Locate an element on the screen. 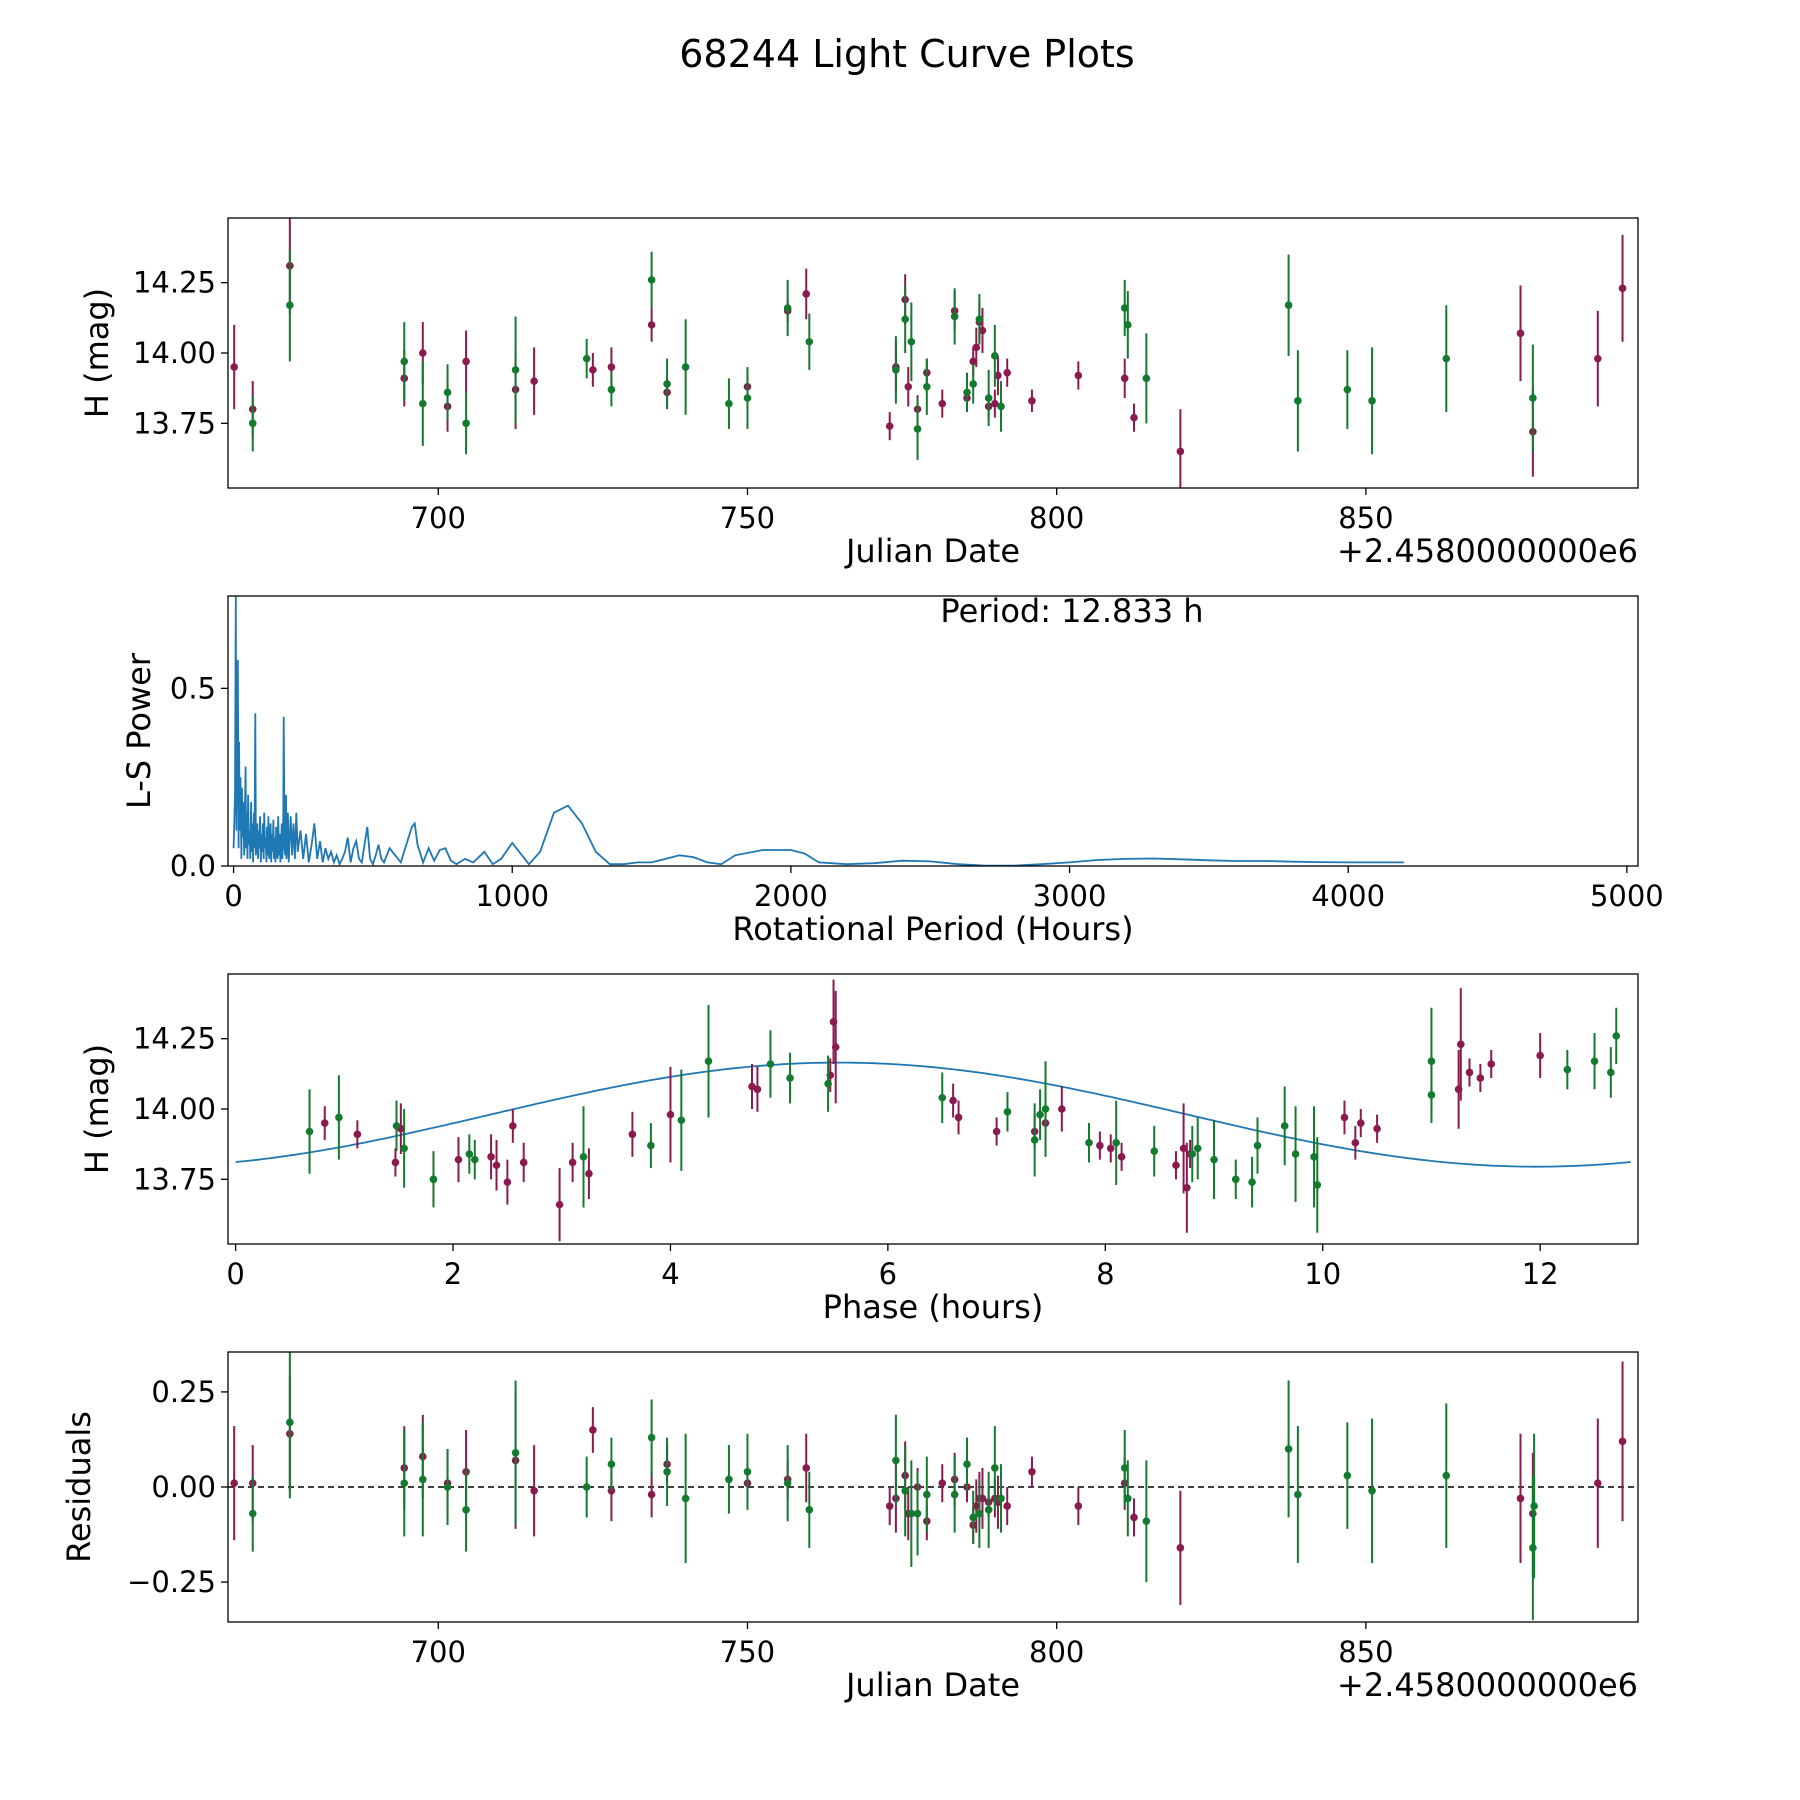 The width and height of the screenshot is (1800, 1800). phased-curve-y-label: H (mag) is located at coordinates (97, 1109).